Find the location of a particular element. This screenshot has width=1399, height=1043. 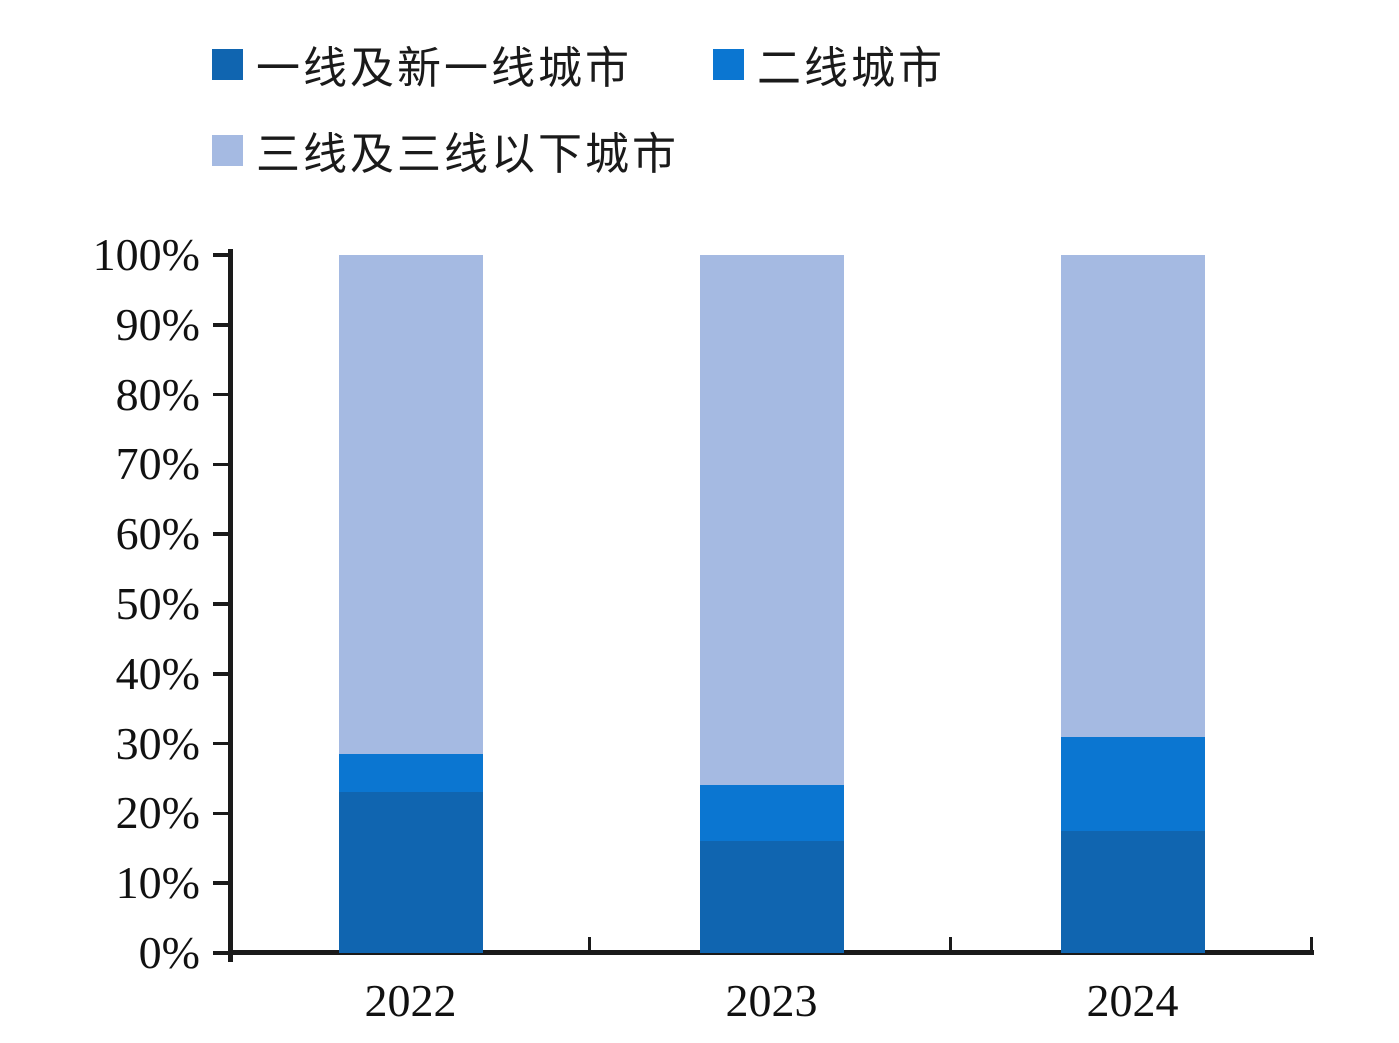

bar-segment-2022-series2 is located at coordinates (410, 505).